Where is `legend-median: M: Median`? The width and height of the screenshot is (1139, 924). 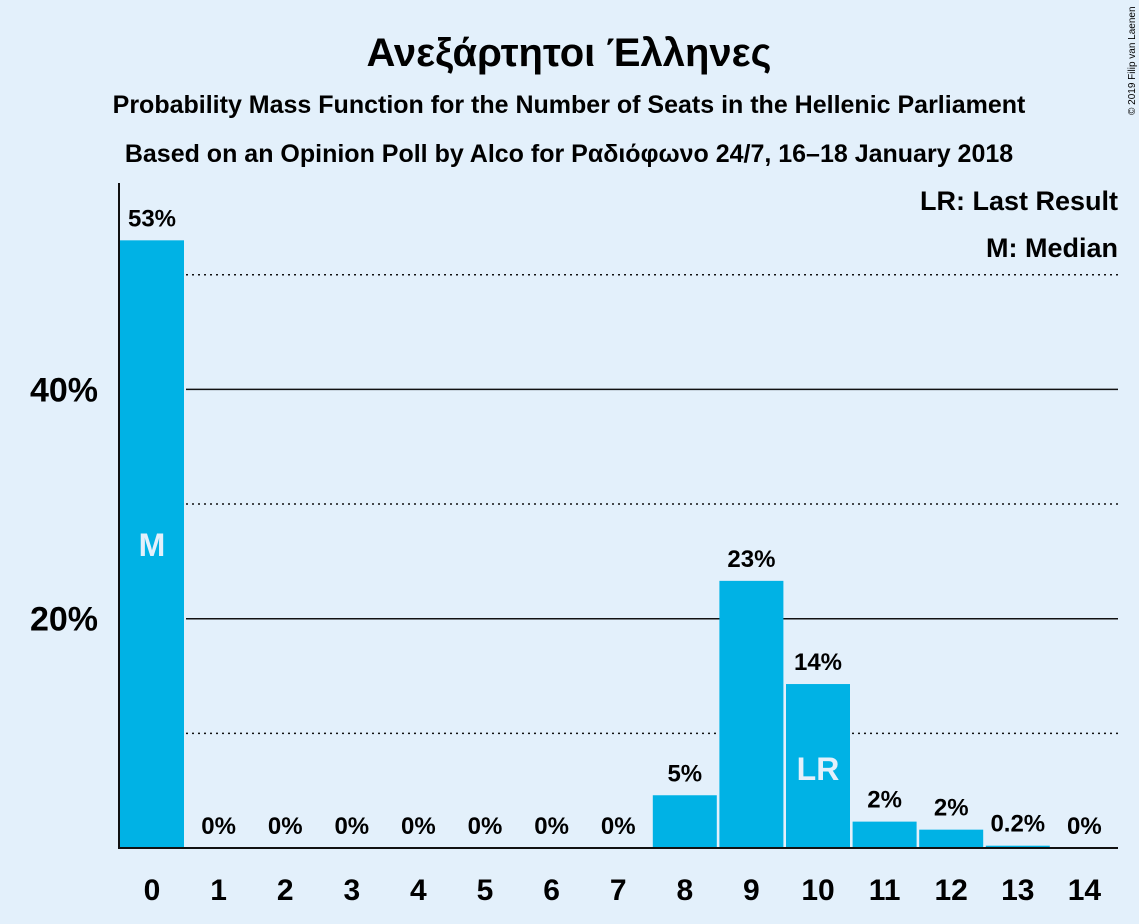
legend-median: M: Median is located at coordinates (1052, 248).